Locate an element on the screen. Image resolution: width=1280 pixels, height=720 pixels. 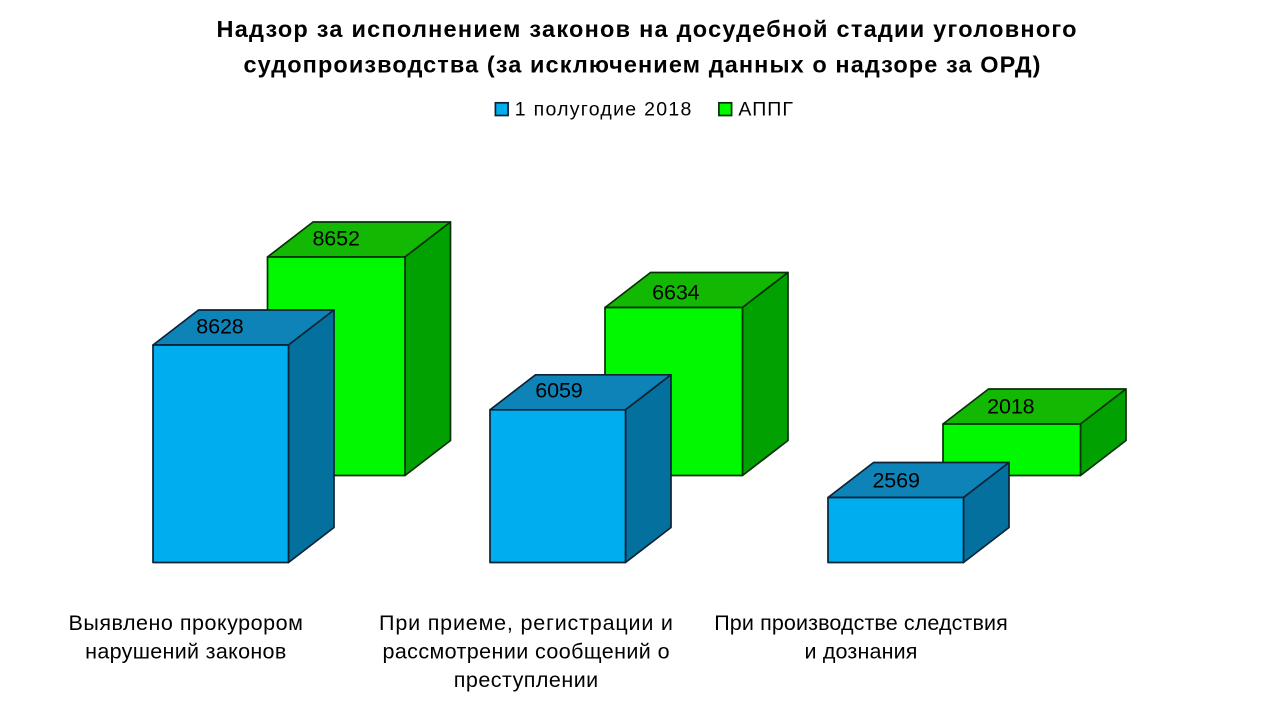
svg-text: 8628 is located at coordinates (220, 327).